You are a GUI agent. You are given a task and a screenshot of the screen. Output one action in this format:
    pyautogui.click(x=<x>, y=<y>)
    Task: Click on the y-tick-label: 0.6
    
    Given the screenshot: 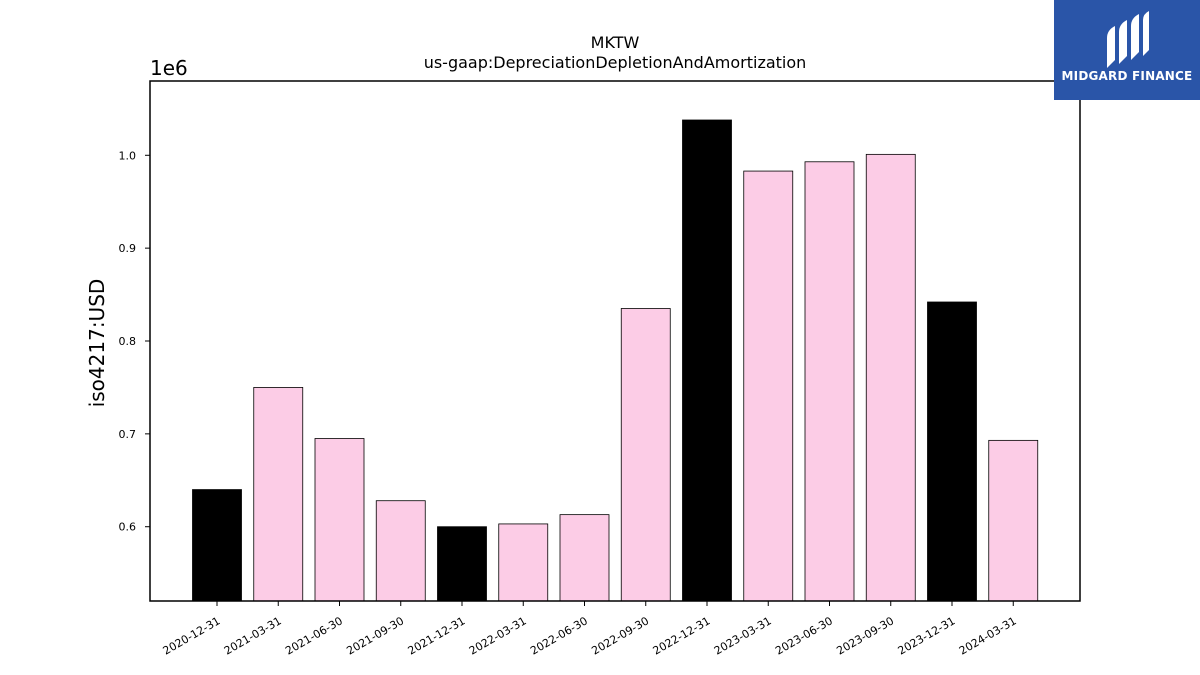 What is the action you would take?
    pyautogui.click(x=128, y=527)
    